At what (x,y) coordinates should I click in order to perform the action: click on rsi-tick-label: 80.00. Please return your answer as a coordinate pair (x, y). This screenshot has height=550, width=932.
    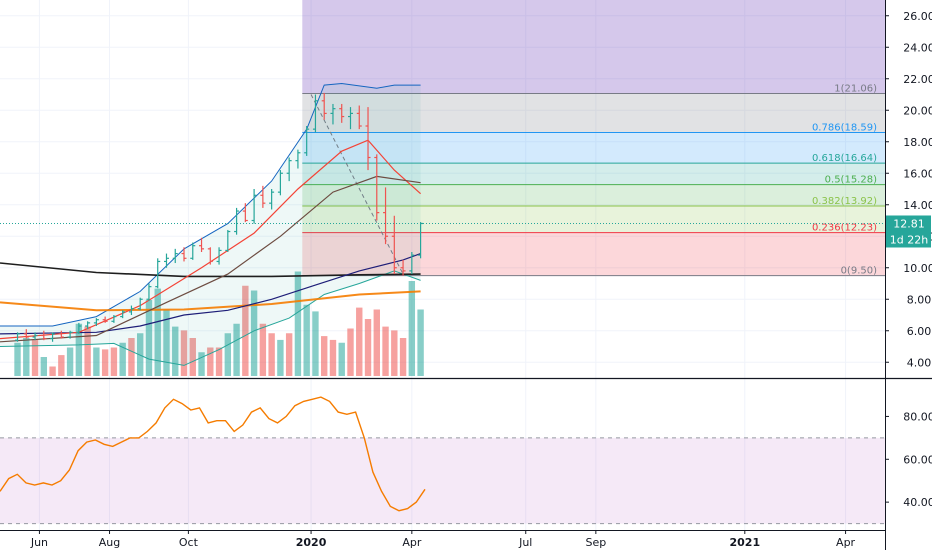
    Looking at the image, I should click on (917, 416).